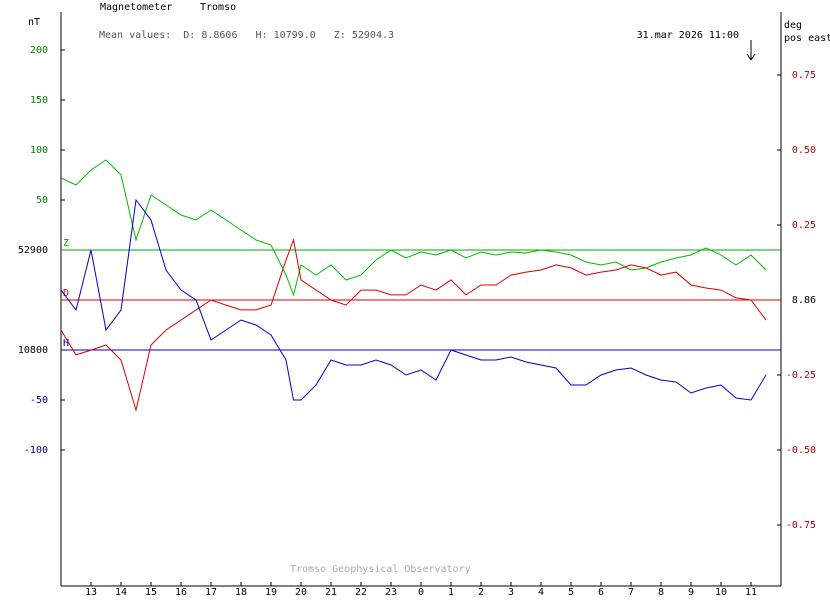  What do you see at coordinates (301, 592) in the screenshot?
I see `x-tick-label: 20` at bounding box center [301, 592].